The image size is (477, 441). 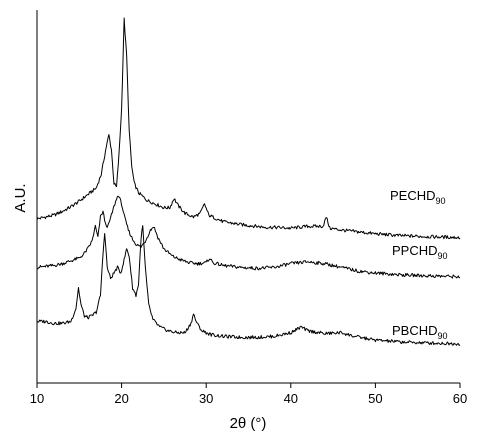 I want to click on series-label-pbchd: PBCHD90, so click(x=420, y=332).